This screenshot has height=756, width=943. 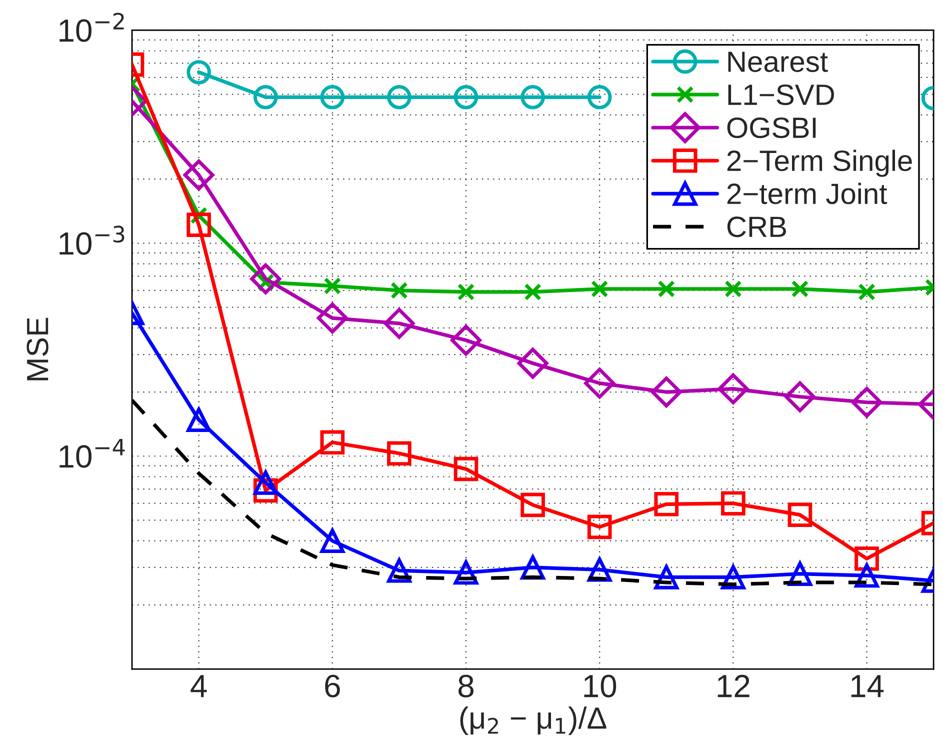 I want to click on y-axis-title: MSE, so click(x=37, y=349).